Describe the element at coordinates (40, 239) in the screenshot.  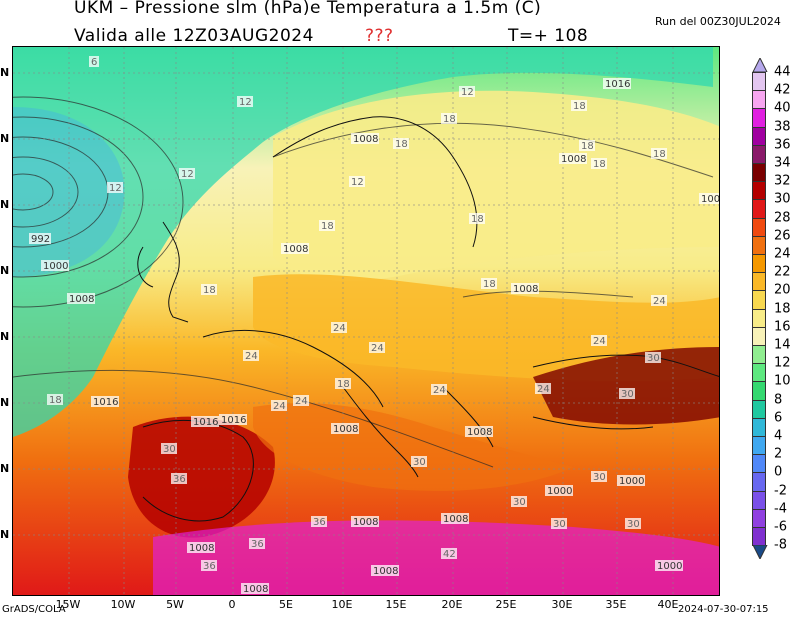
I see `isobar-label: 992` at that location.